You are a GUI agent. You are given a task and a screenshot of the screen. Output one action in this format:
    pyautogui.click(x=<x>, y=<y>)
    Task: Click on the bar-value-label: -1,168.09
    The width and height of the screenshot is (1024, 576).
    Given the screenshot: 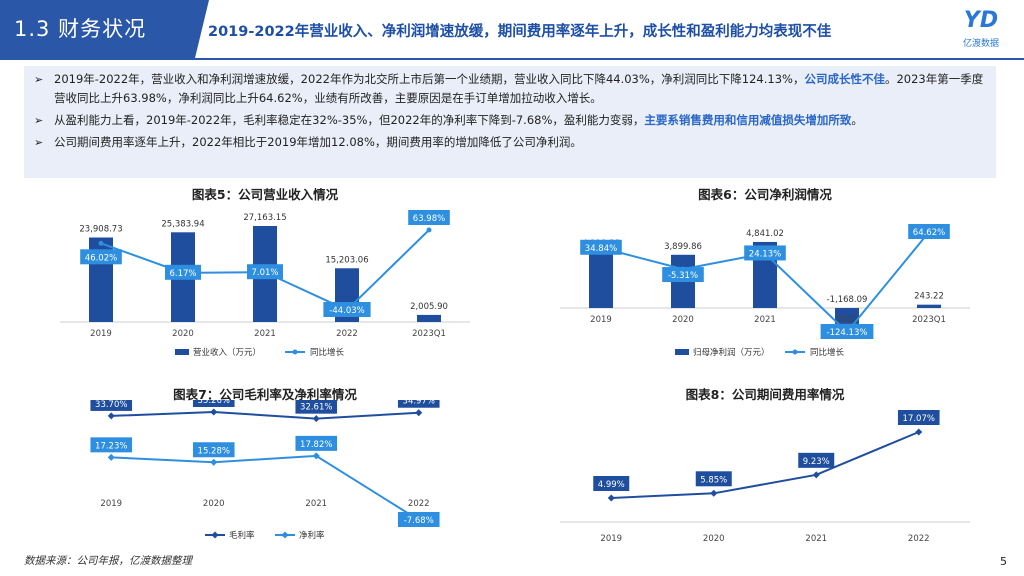 What is the action you would take?
    pyautogui.click(x=847, y=300)
    